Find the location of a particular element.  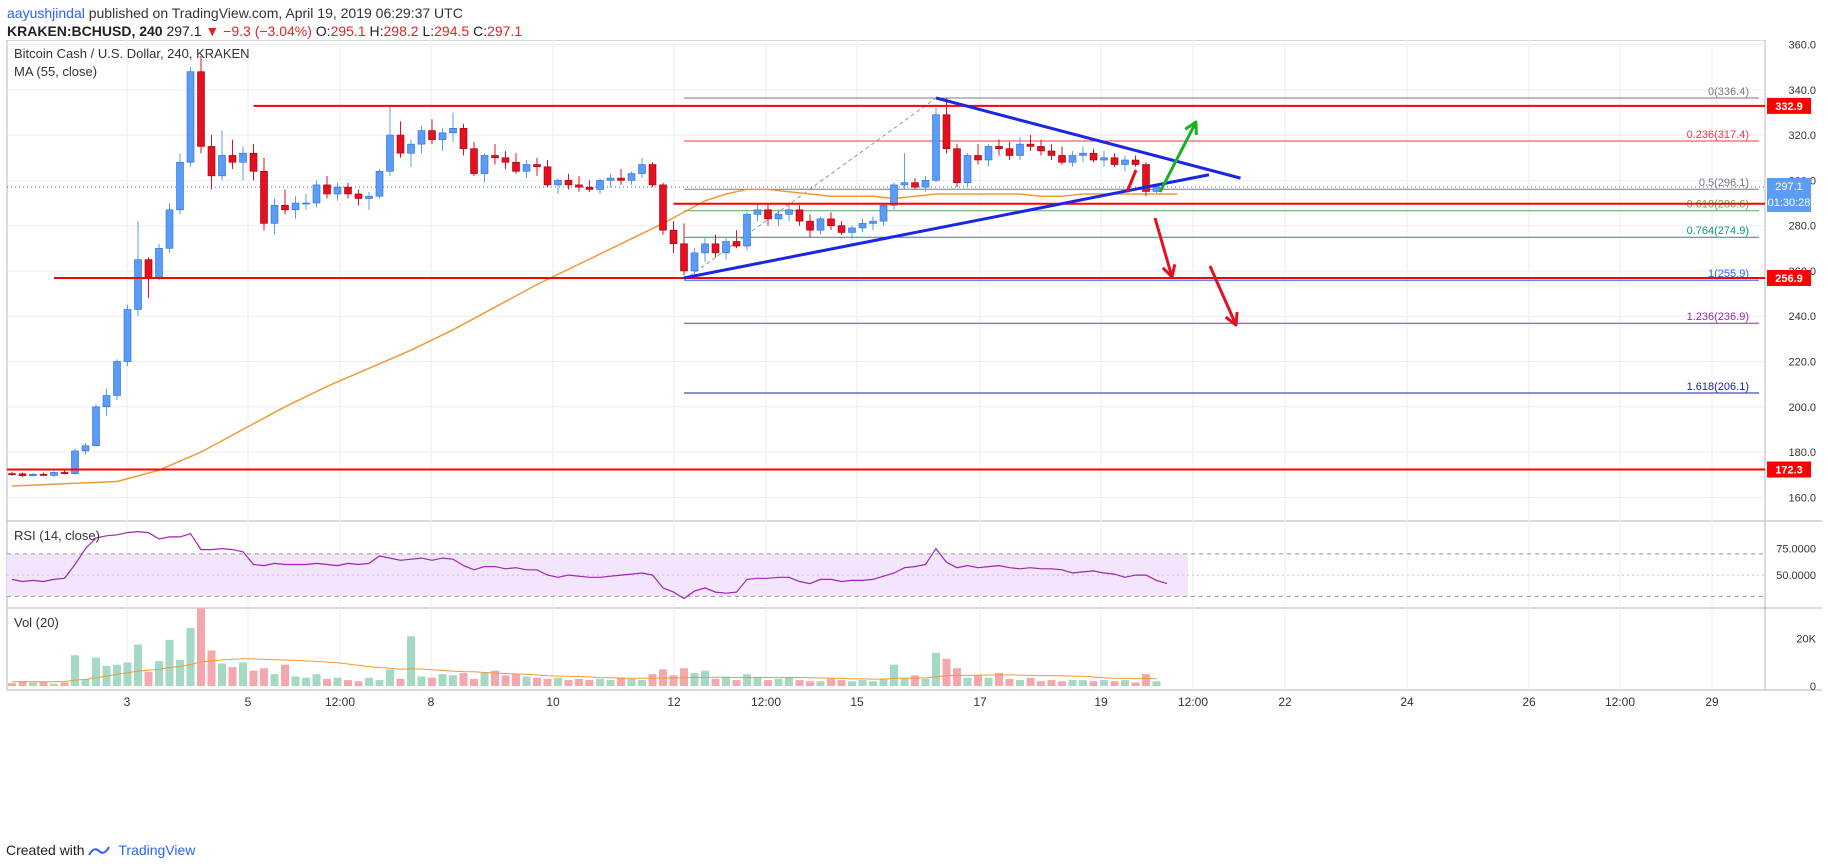

ticker-label: KRAKEN:BCHUSD, 240 is located at coordinates (85, 31).